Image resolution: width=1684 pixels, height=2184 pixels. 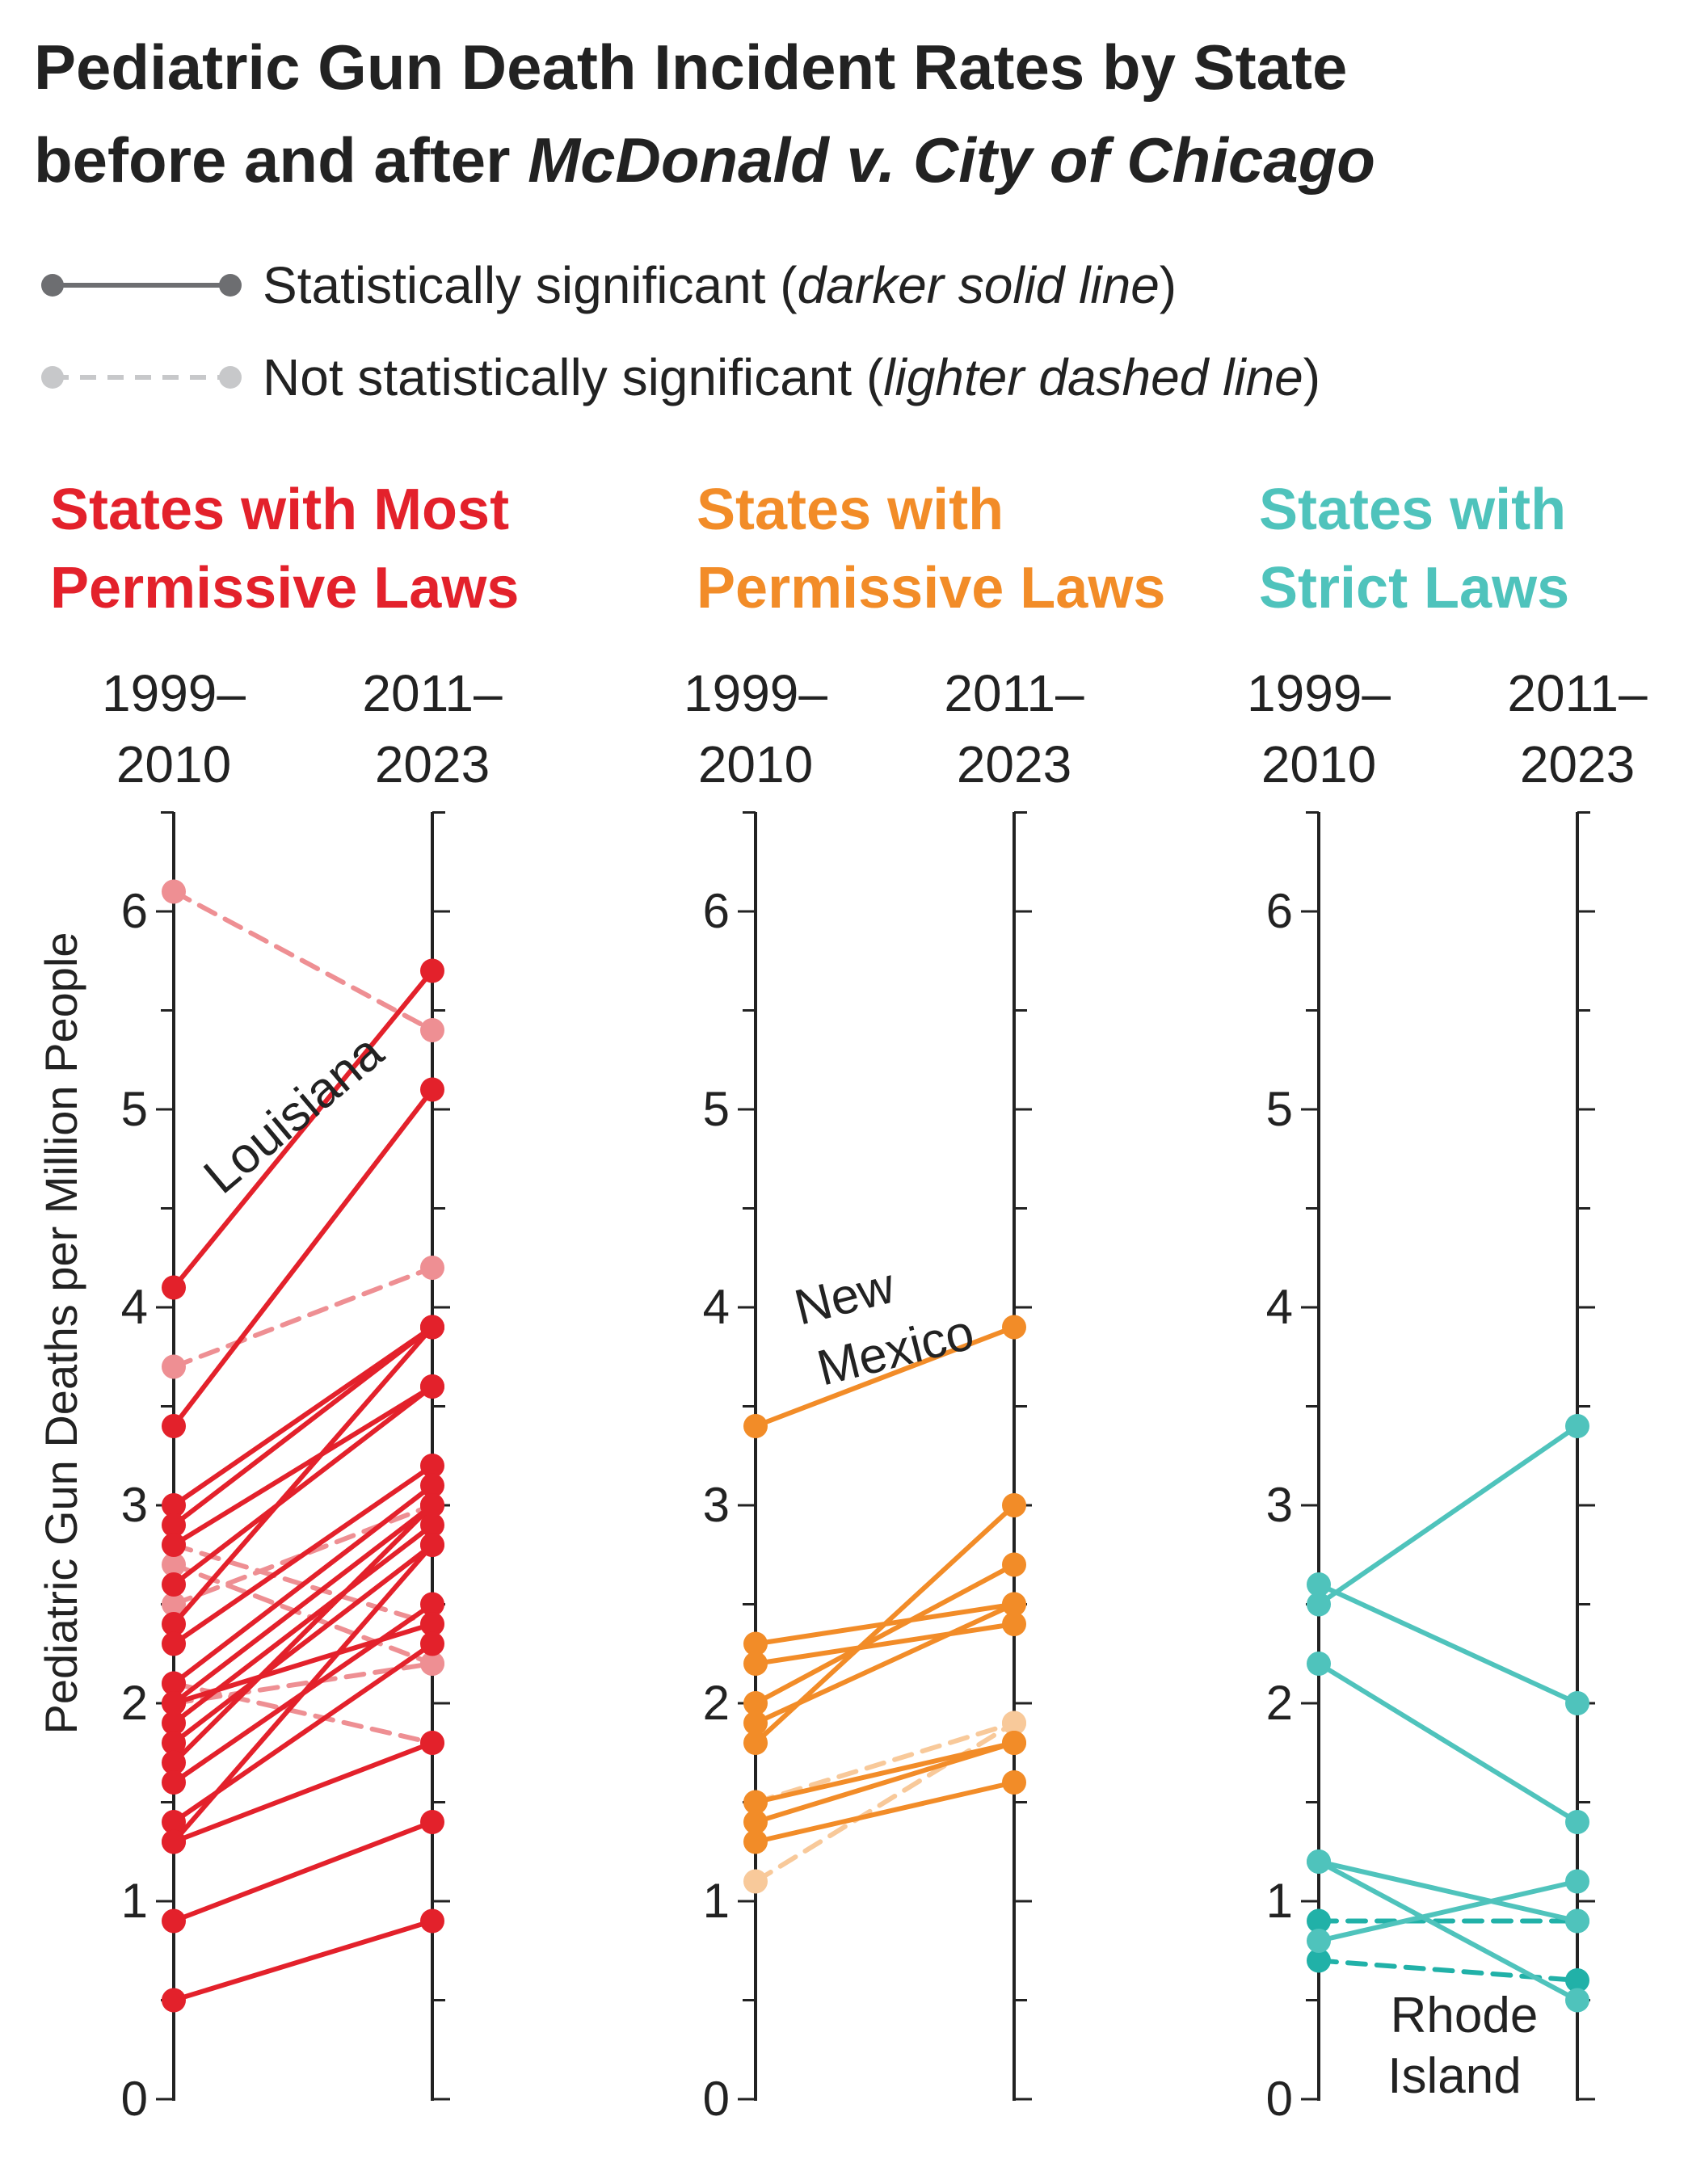 What do you see at coordinates (1414, 588) in the screenshot?
I see `panel-title-line2: Strict Laws` at bounding box center [1414, 588].